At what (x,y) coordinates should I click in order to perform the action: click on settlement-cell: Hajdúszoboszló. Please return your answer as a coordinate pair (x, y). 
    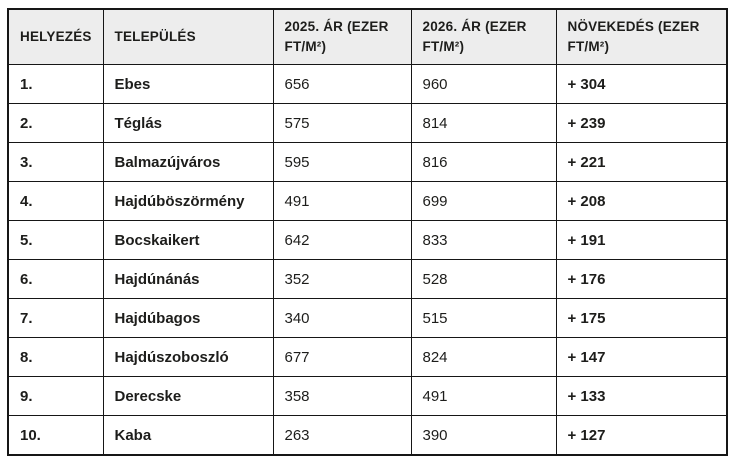
    Looking at the image, I should click on (188, 357).